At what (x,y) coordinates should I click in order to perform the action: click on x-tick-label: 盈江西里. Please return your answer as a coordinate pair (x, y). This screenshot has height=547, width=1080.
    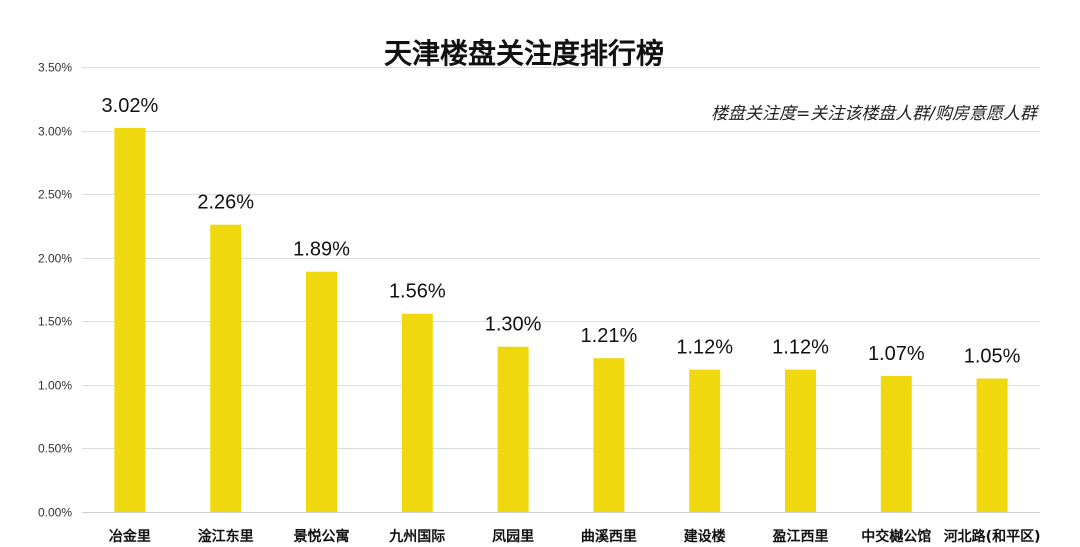
    Looking at the image, I should click on (800, 536).